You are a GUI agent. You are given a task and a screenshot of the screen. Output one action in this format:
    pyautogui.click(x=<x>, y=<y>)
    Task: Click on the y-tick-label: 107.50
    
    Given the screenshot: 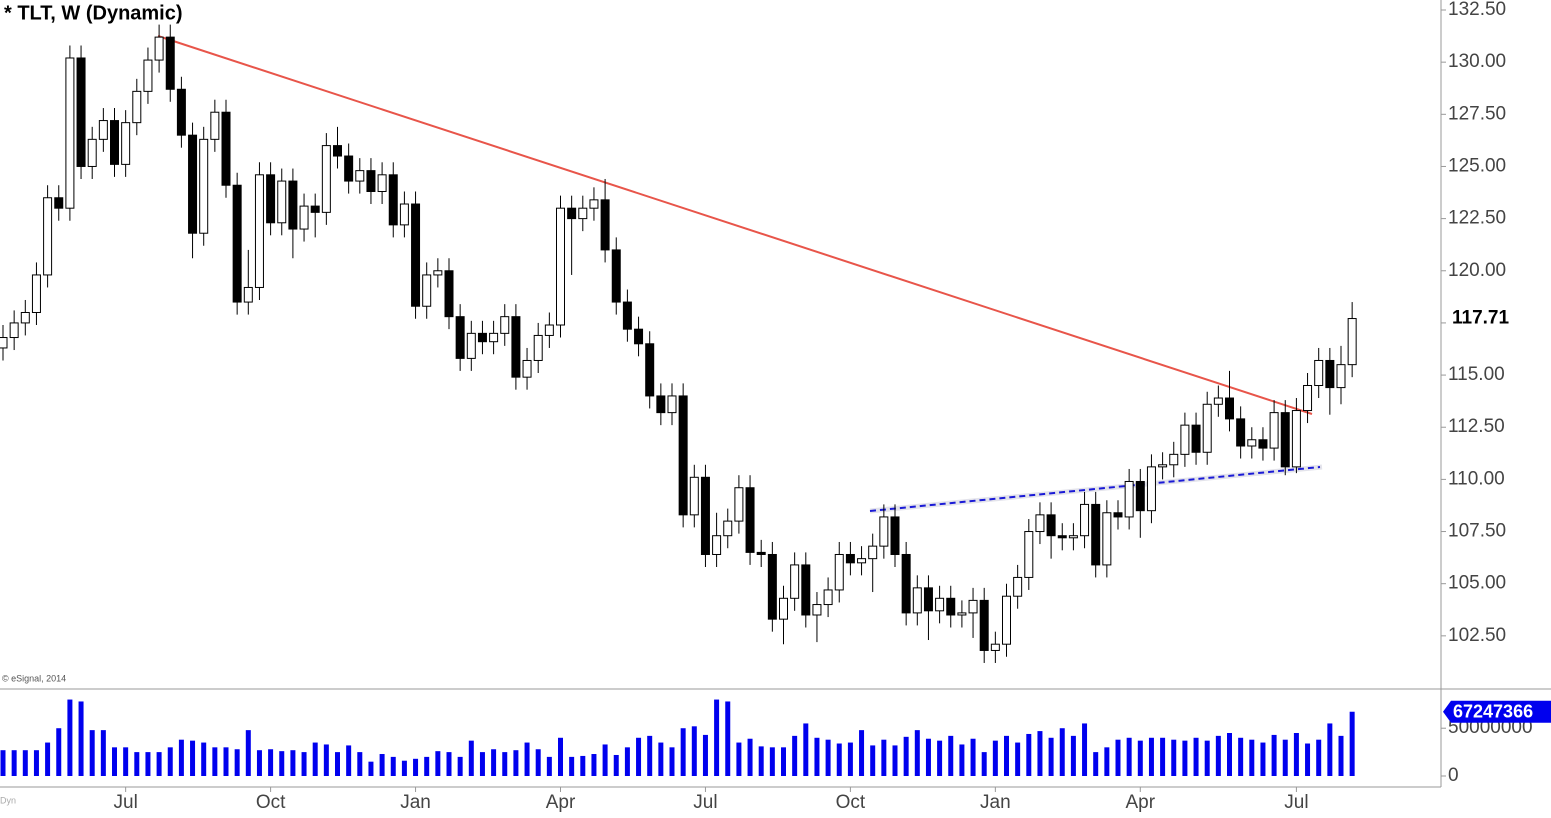 What is the action you would take?
    pyautogui.click(x=1477, y=531)
    